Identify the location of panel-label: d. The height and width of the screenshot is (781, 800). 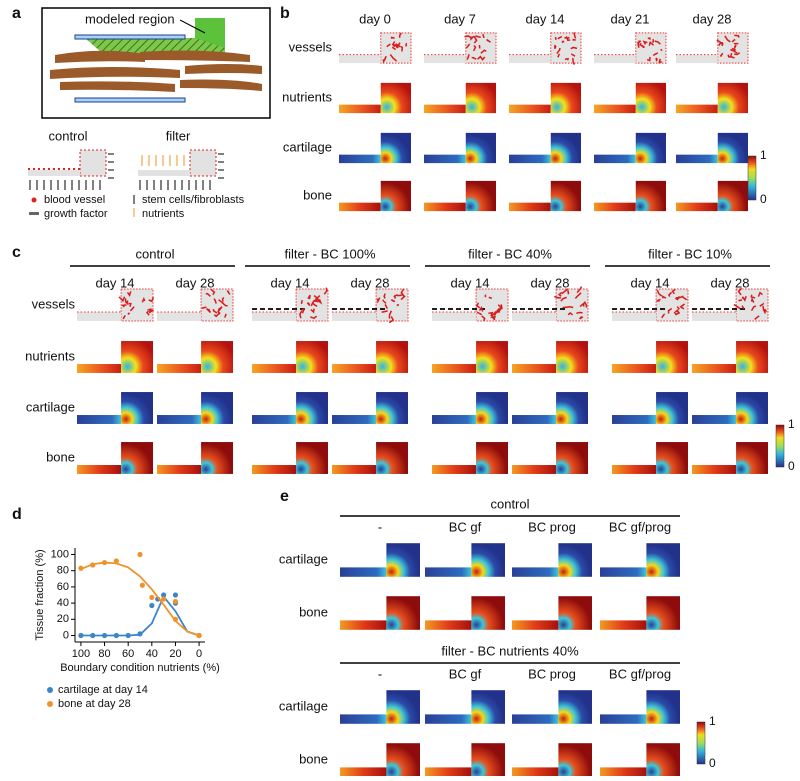
(17, 514).